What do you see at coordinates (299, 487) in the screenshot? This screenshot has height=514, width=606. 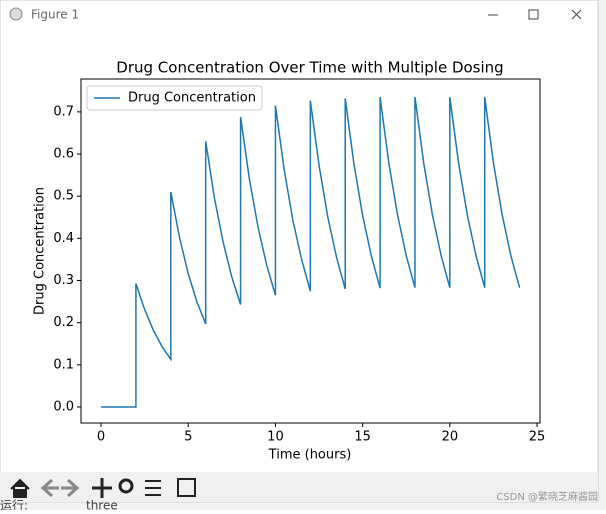 I see `toolbar` at bounding box center [299, 487].